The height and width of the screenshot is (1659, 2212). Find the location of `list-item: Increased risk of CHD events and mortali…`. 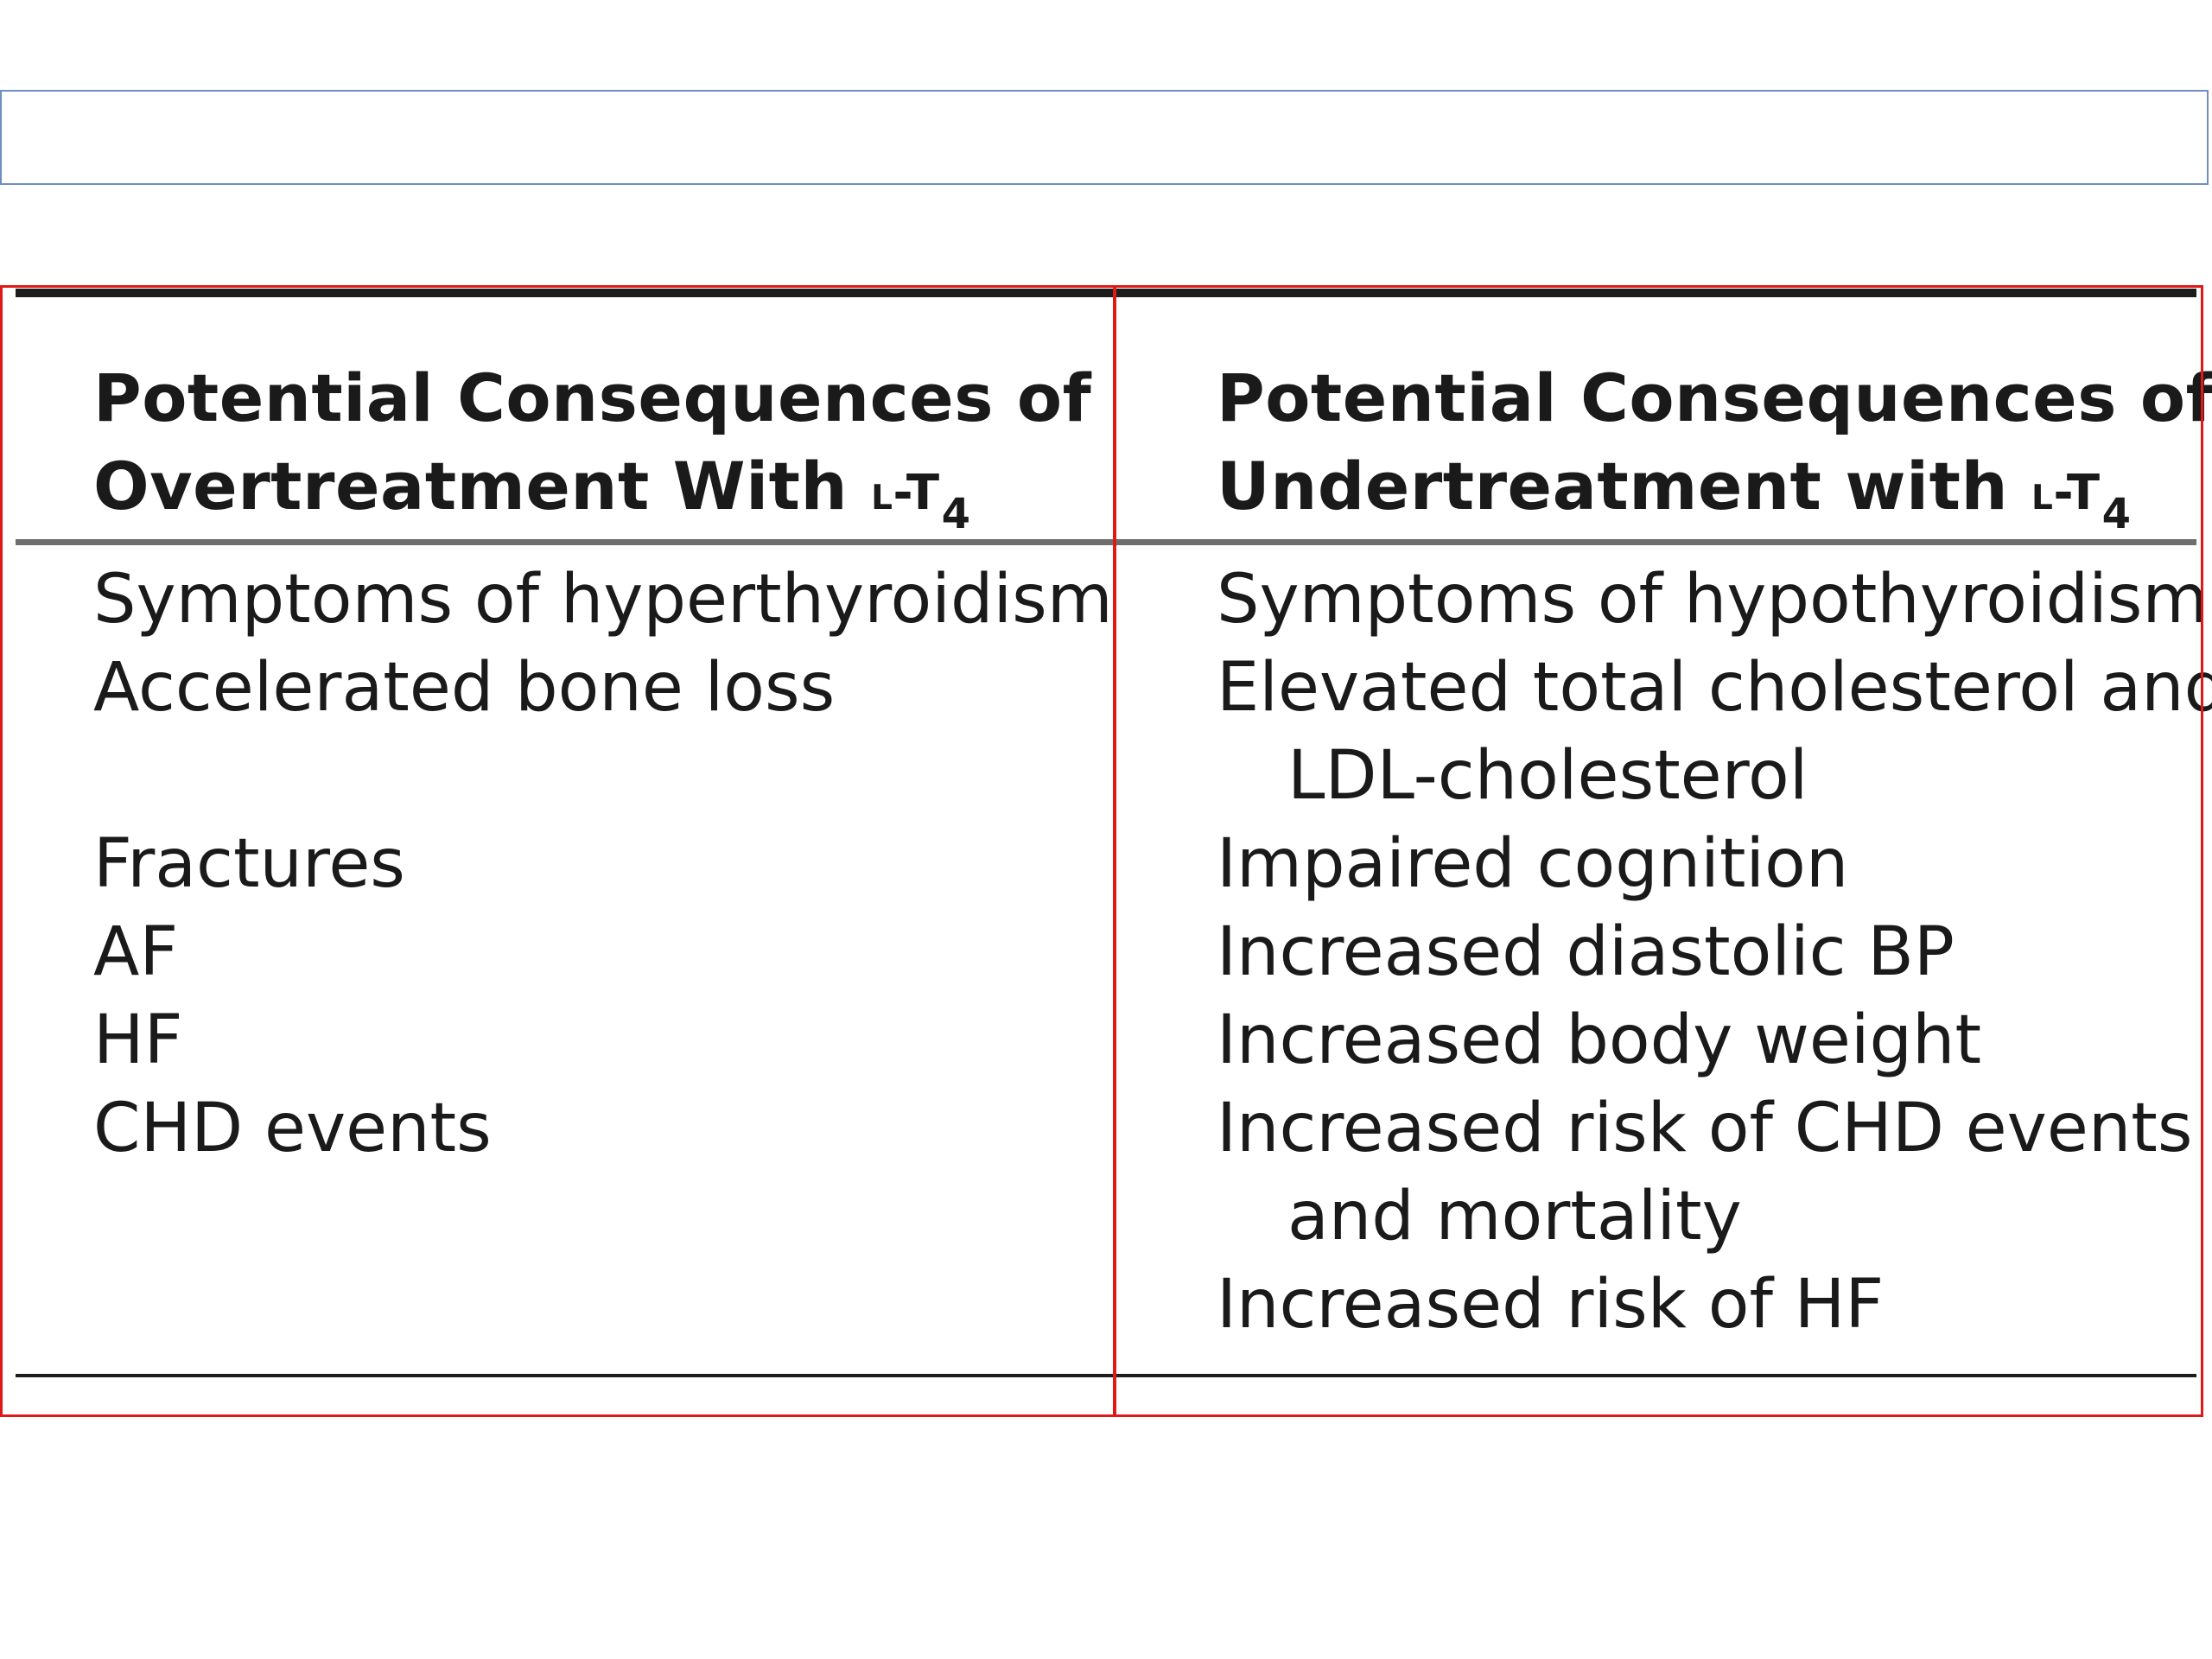

list-item: Increased risk of CHD events and mortali… is located at coordinates (1714, 1172).